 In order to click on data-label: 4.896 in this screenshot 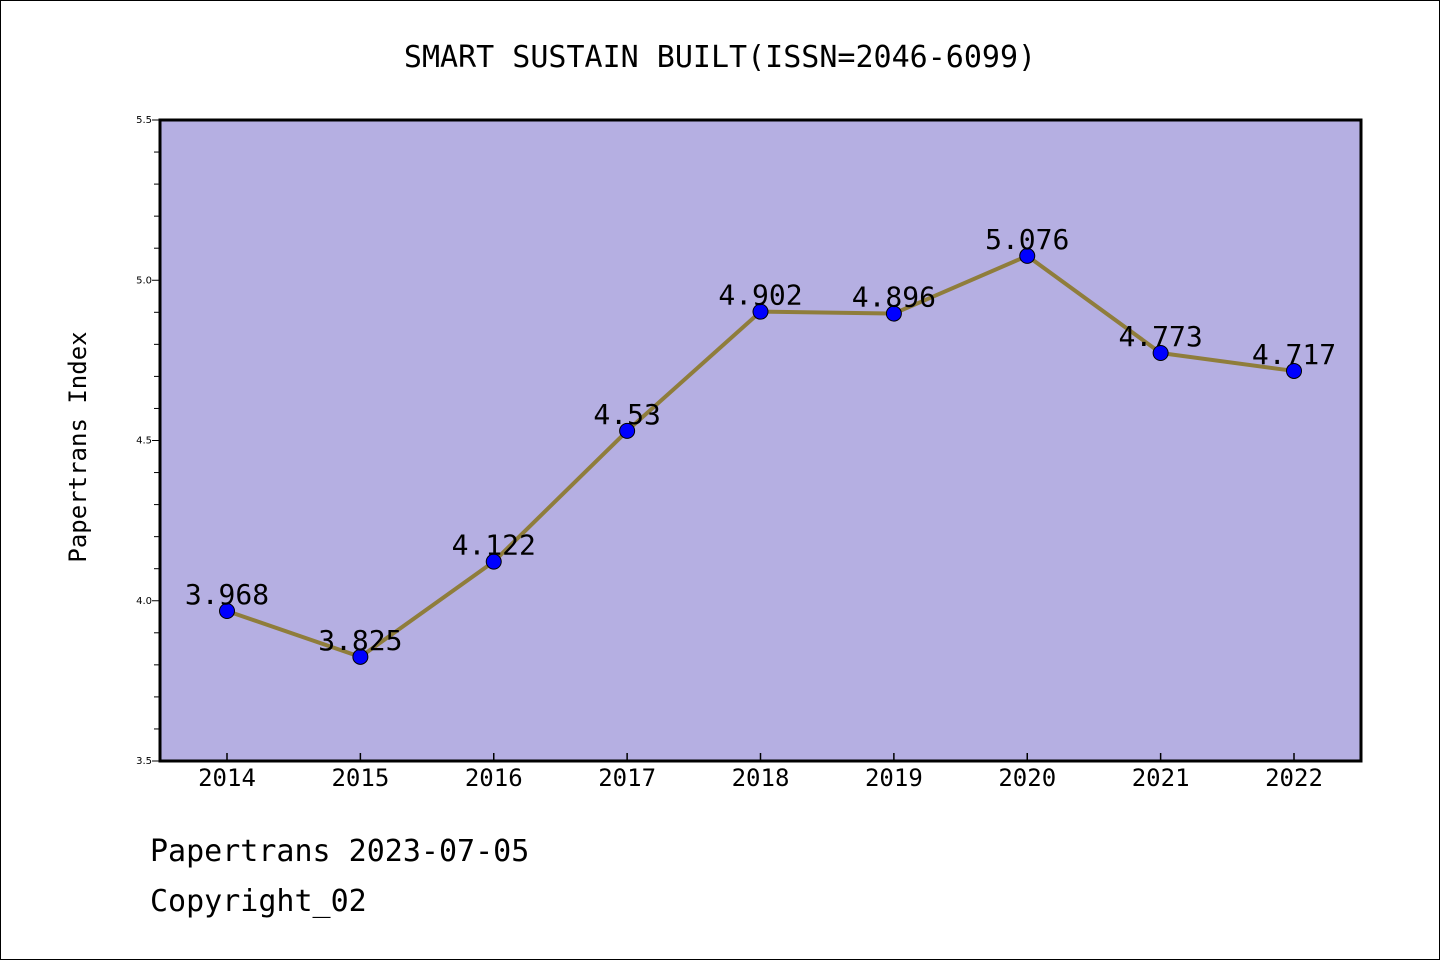, I will do `click(894, 297)`.